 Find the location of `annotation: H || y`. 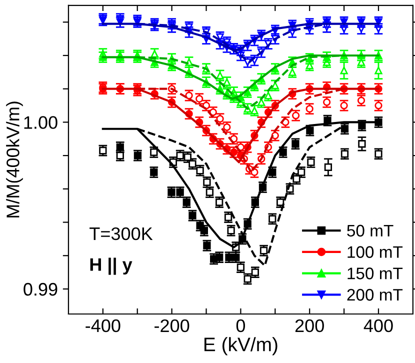

annotation: H || y is located at coordinates (111, 266).